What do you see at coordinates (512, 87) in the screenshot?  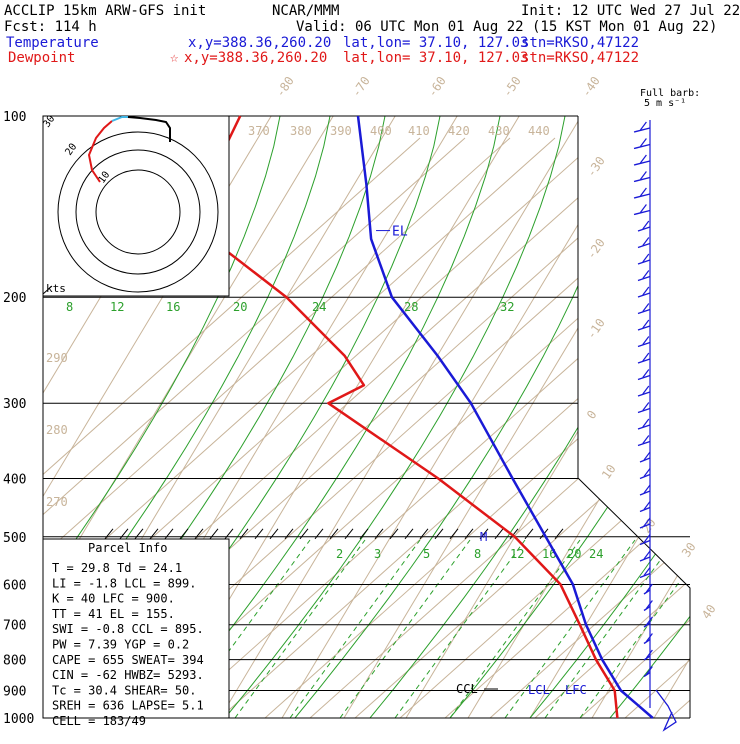 I see `isotherm-tick-label: -50` at bounding box center [512, 87].